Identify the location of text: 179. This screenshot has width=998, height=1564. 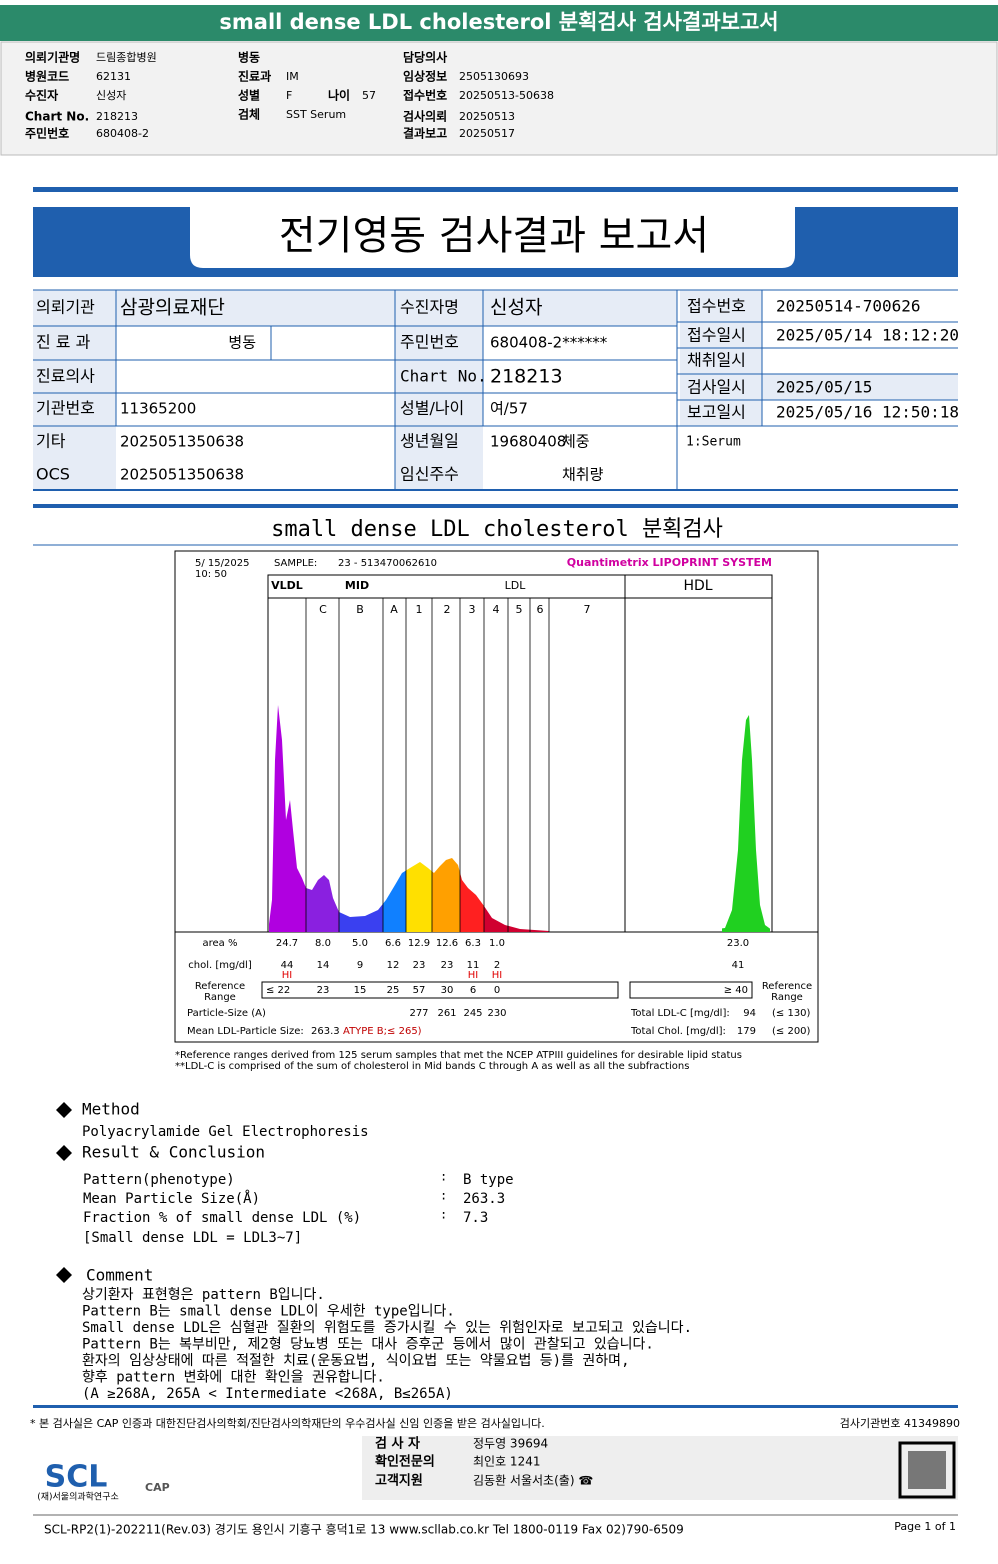
(746, 1031).